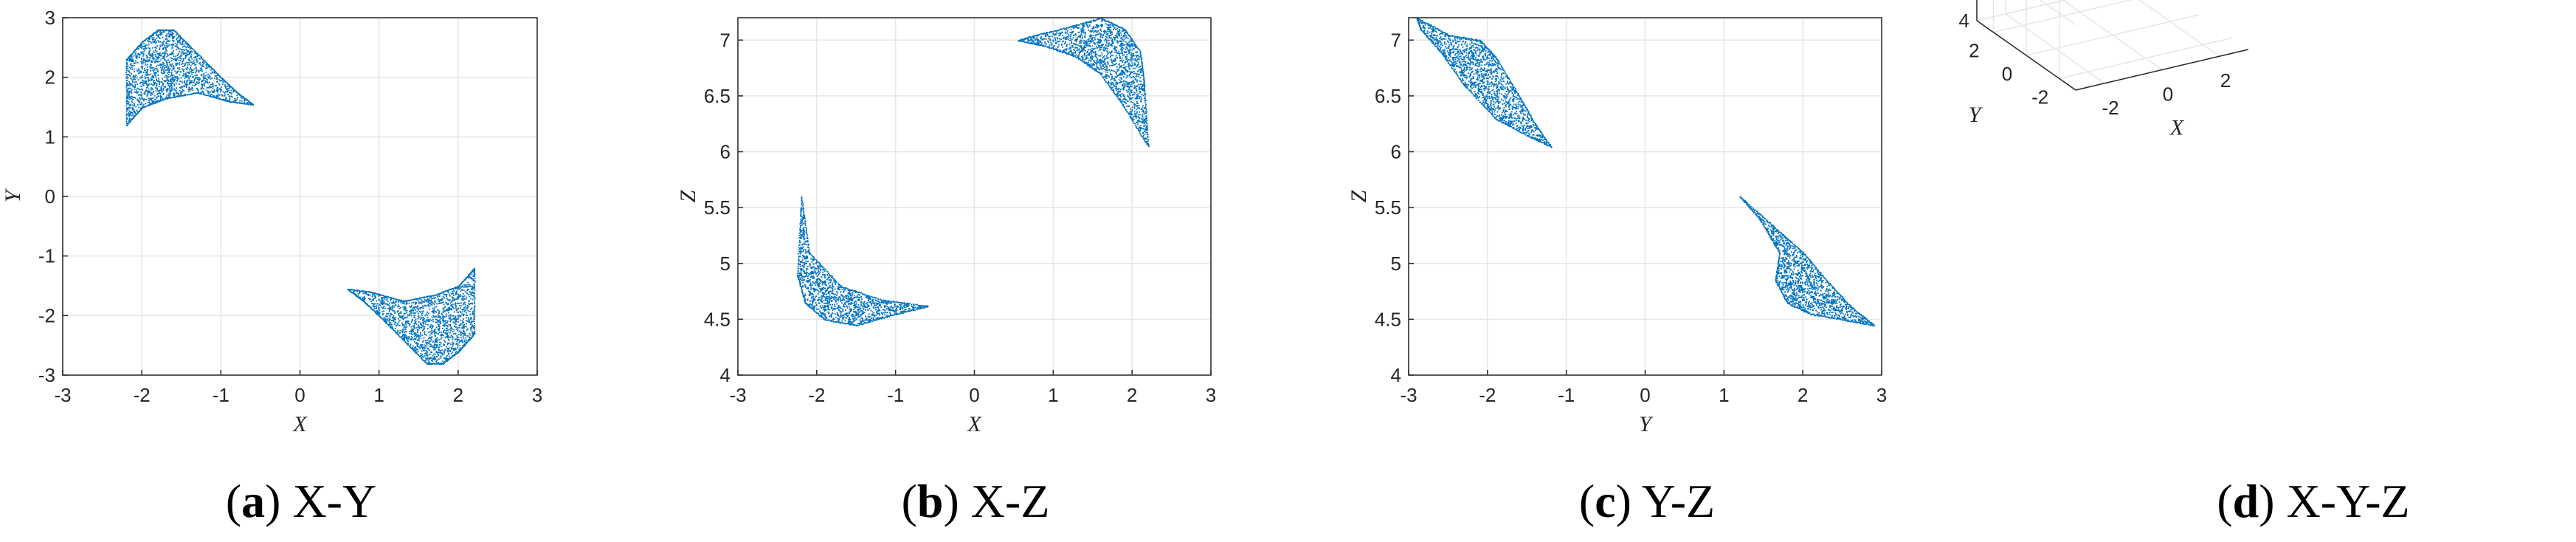  I want to click on y-tick-label: -2, so click(47, 315).